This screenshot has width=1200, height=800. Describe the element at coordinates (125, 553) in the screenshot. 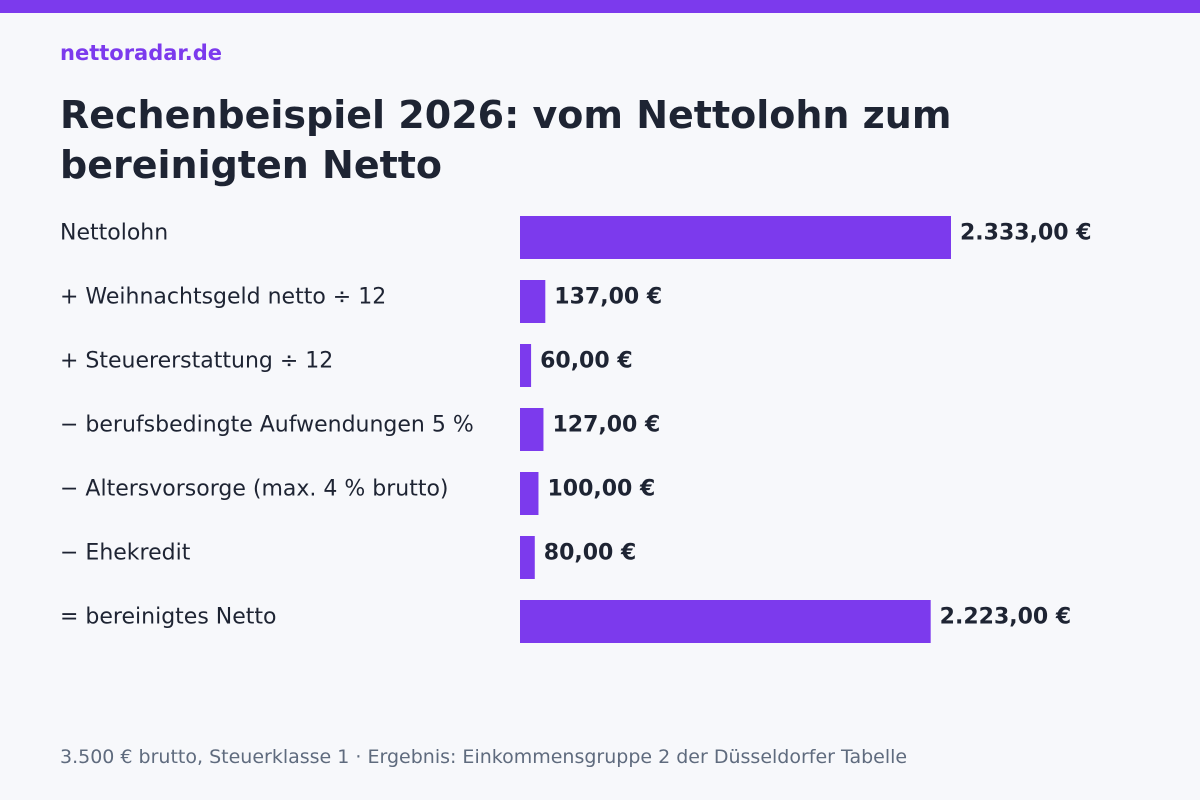

I see `category-label: − Ehekredit` at that location.